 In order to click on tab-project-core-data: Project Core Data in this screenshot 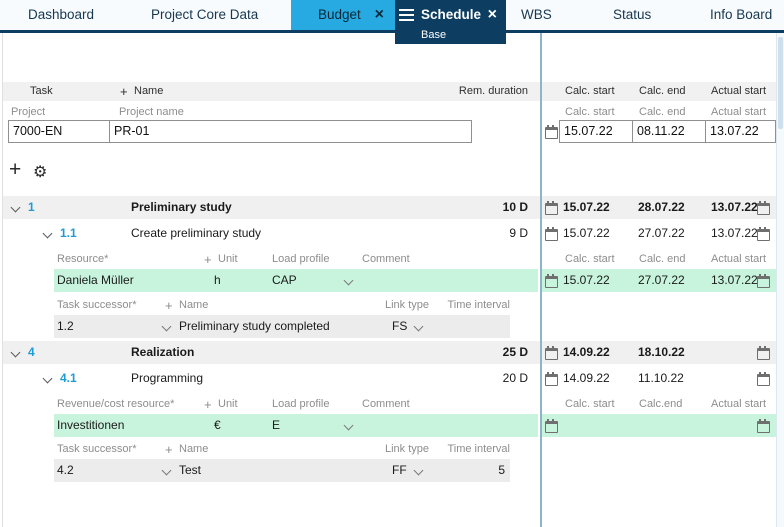, I will do `click(205, 14)`.